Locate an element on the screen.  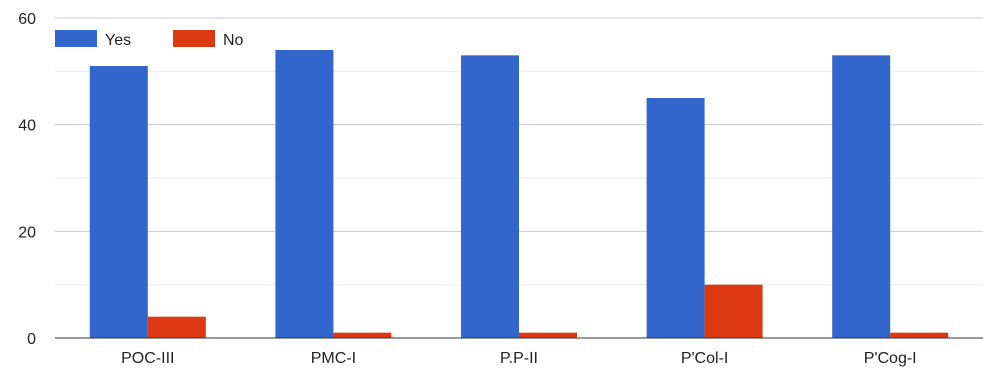
legend-swatch-yes is located at coordinates (76, 38).